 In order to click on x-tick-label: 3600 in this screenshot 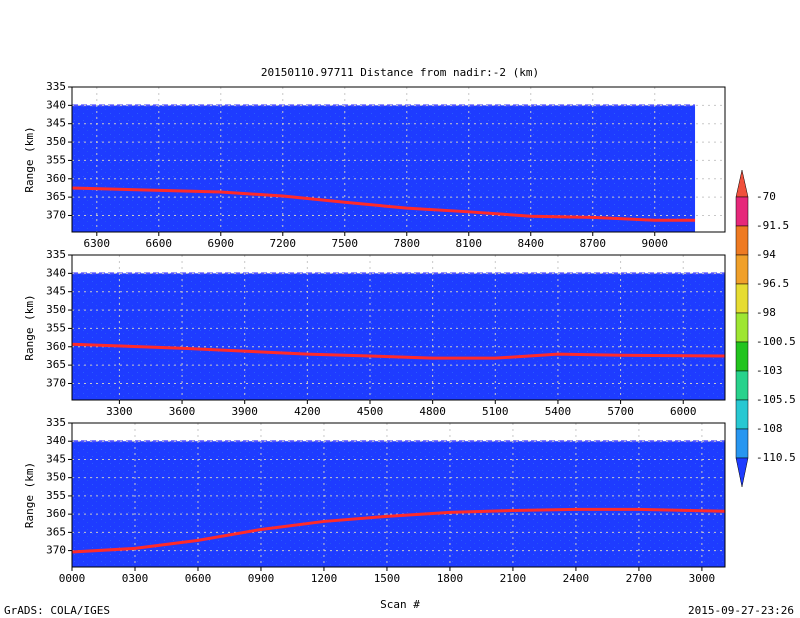, I will do `click(182, 411)`.